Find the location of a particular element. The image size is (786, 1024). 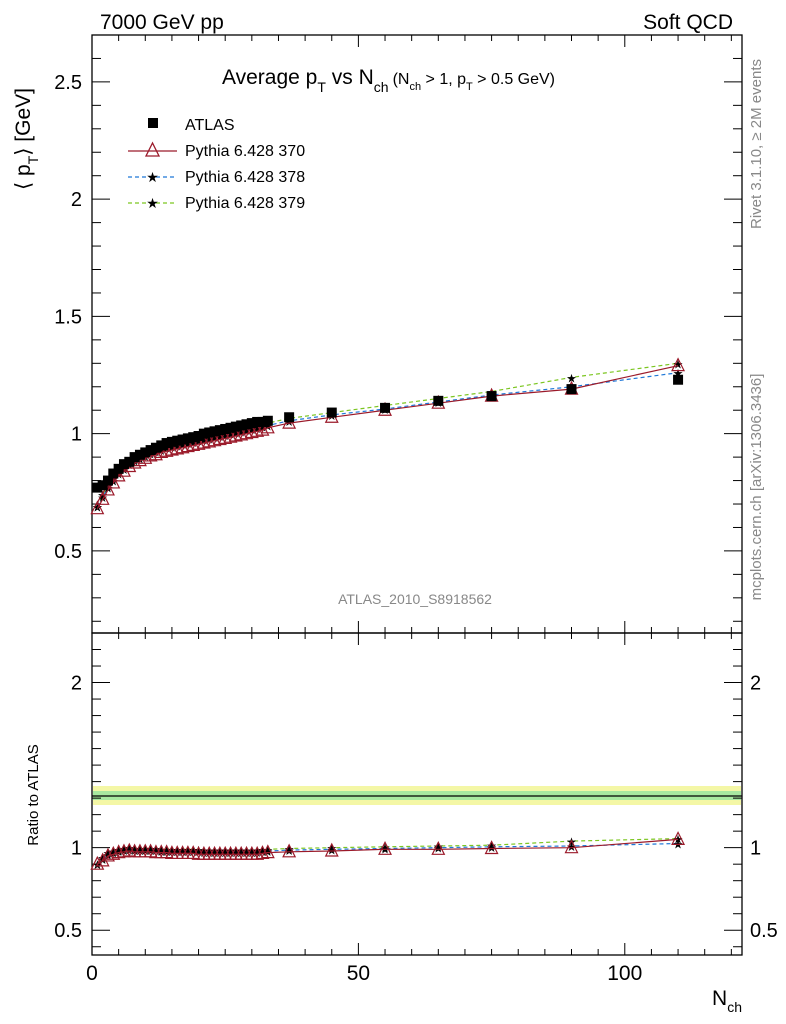

legend-label-370: Pythia 6.428 370 is located at coordinates (245, 151).